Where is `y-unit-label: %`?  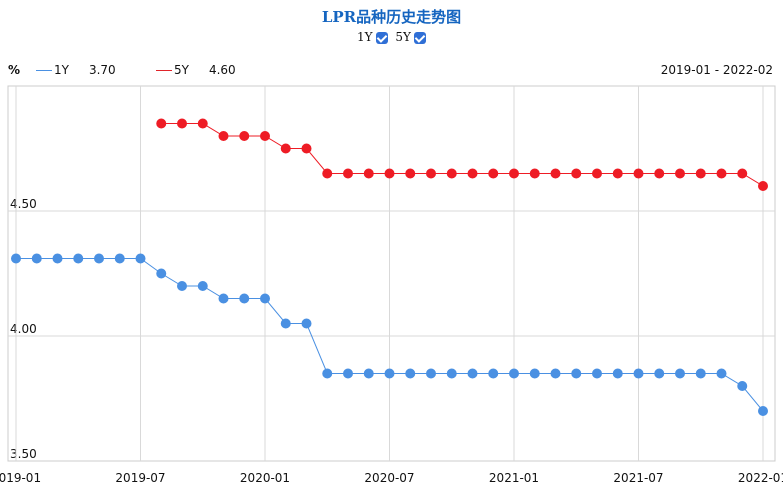
y-unit-label: % is located at coordinates (14, 70).